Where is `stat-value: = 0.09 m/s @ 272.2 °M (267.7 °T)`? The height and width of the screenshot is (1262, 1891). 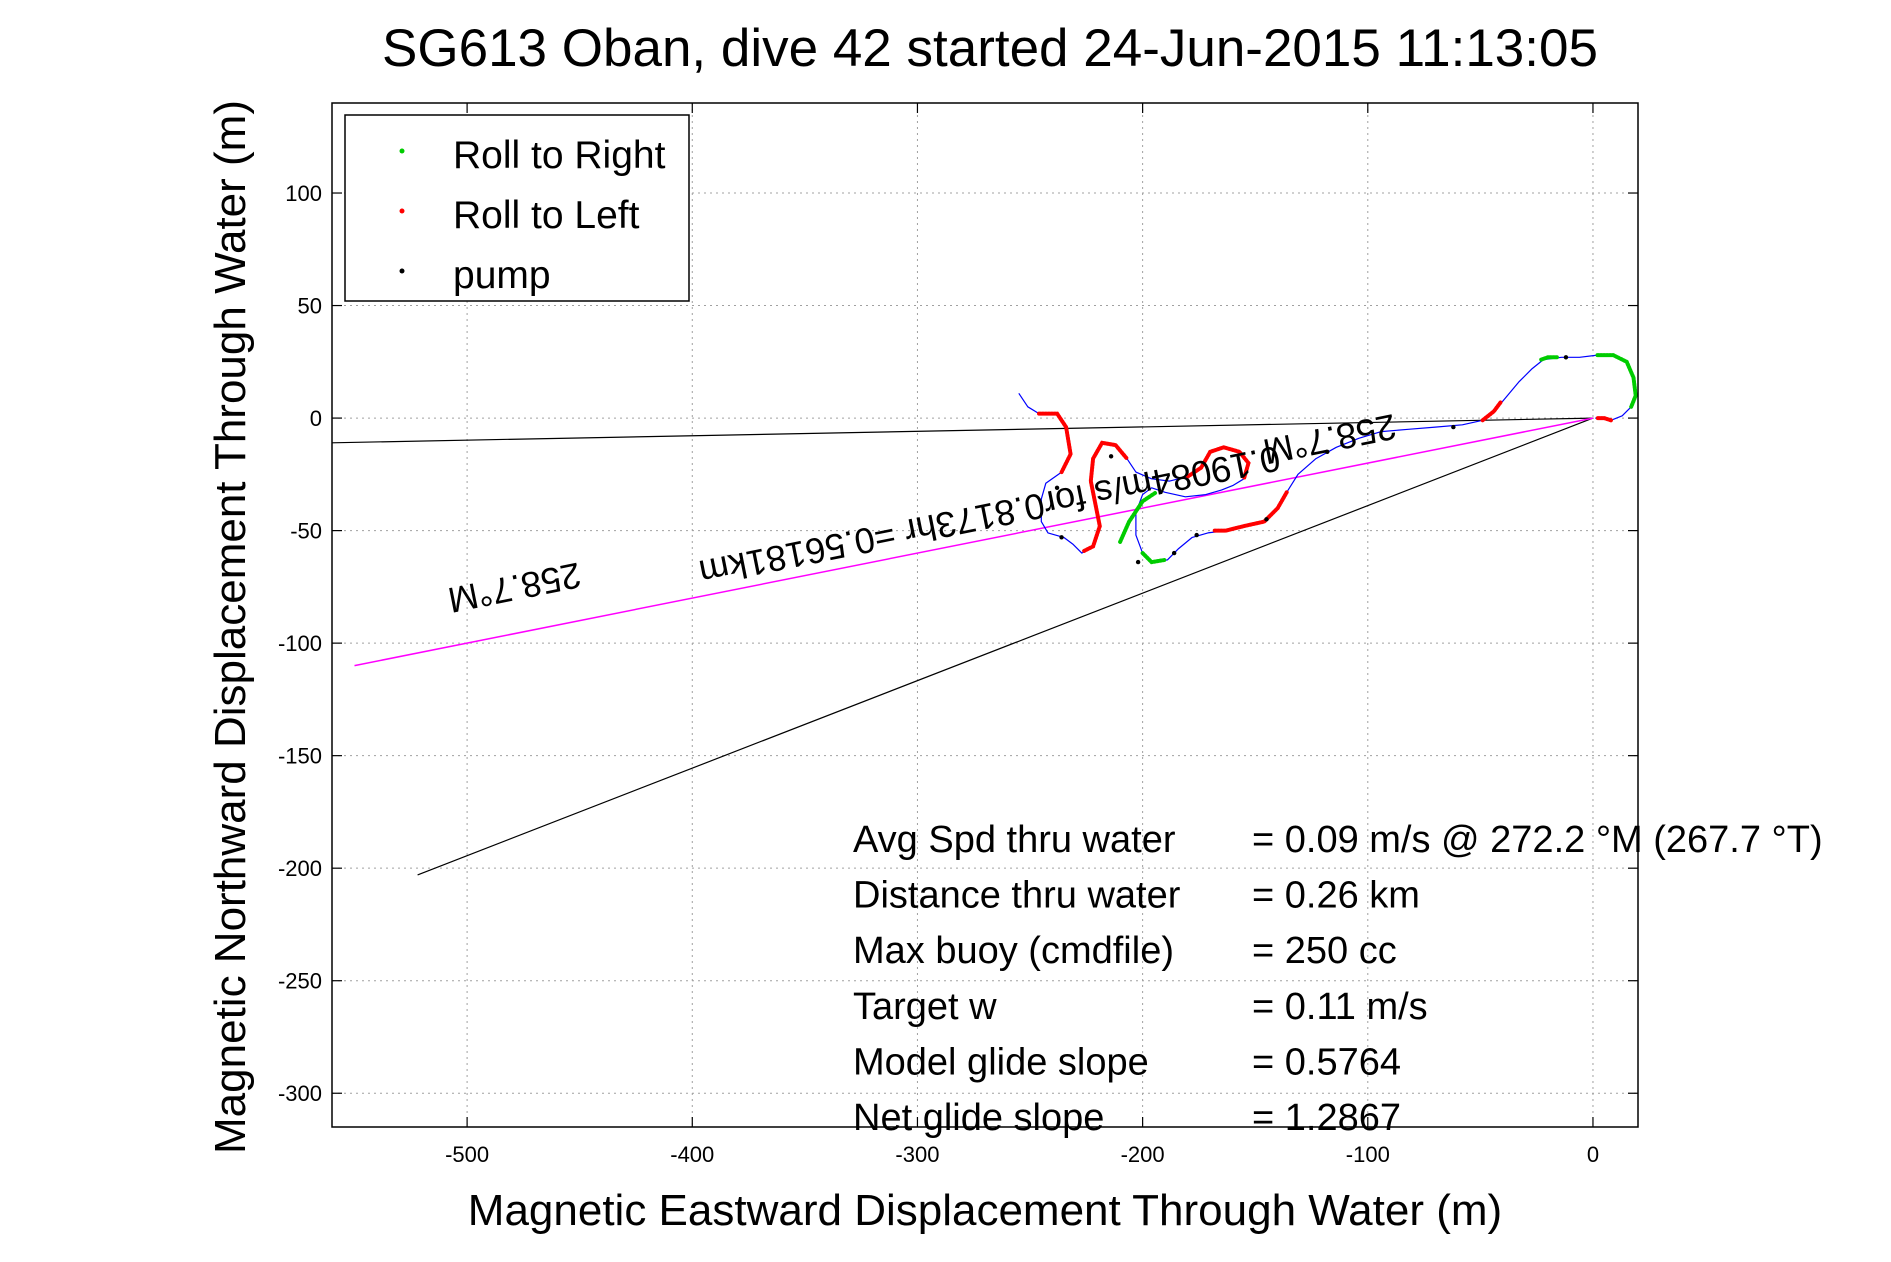 stat-value: = 0.09 m/s @ 272.2 °M (267.7 °T) is located at coordinates (1537, 840).